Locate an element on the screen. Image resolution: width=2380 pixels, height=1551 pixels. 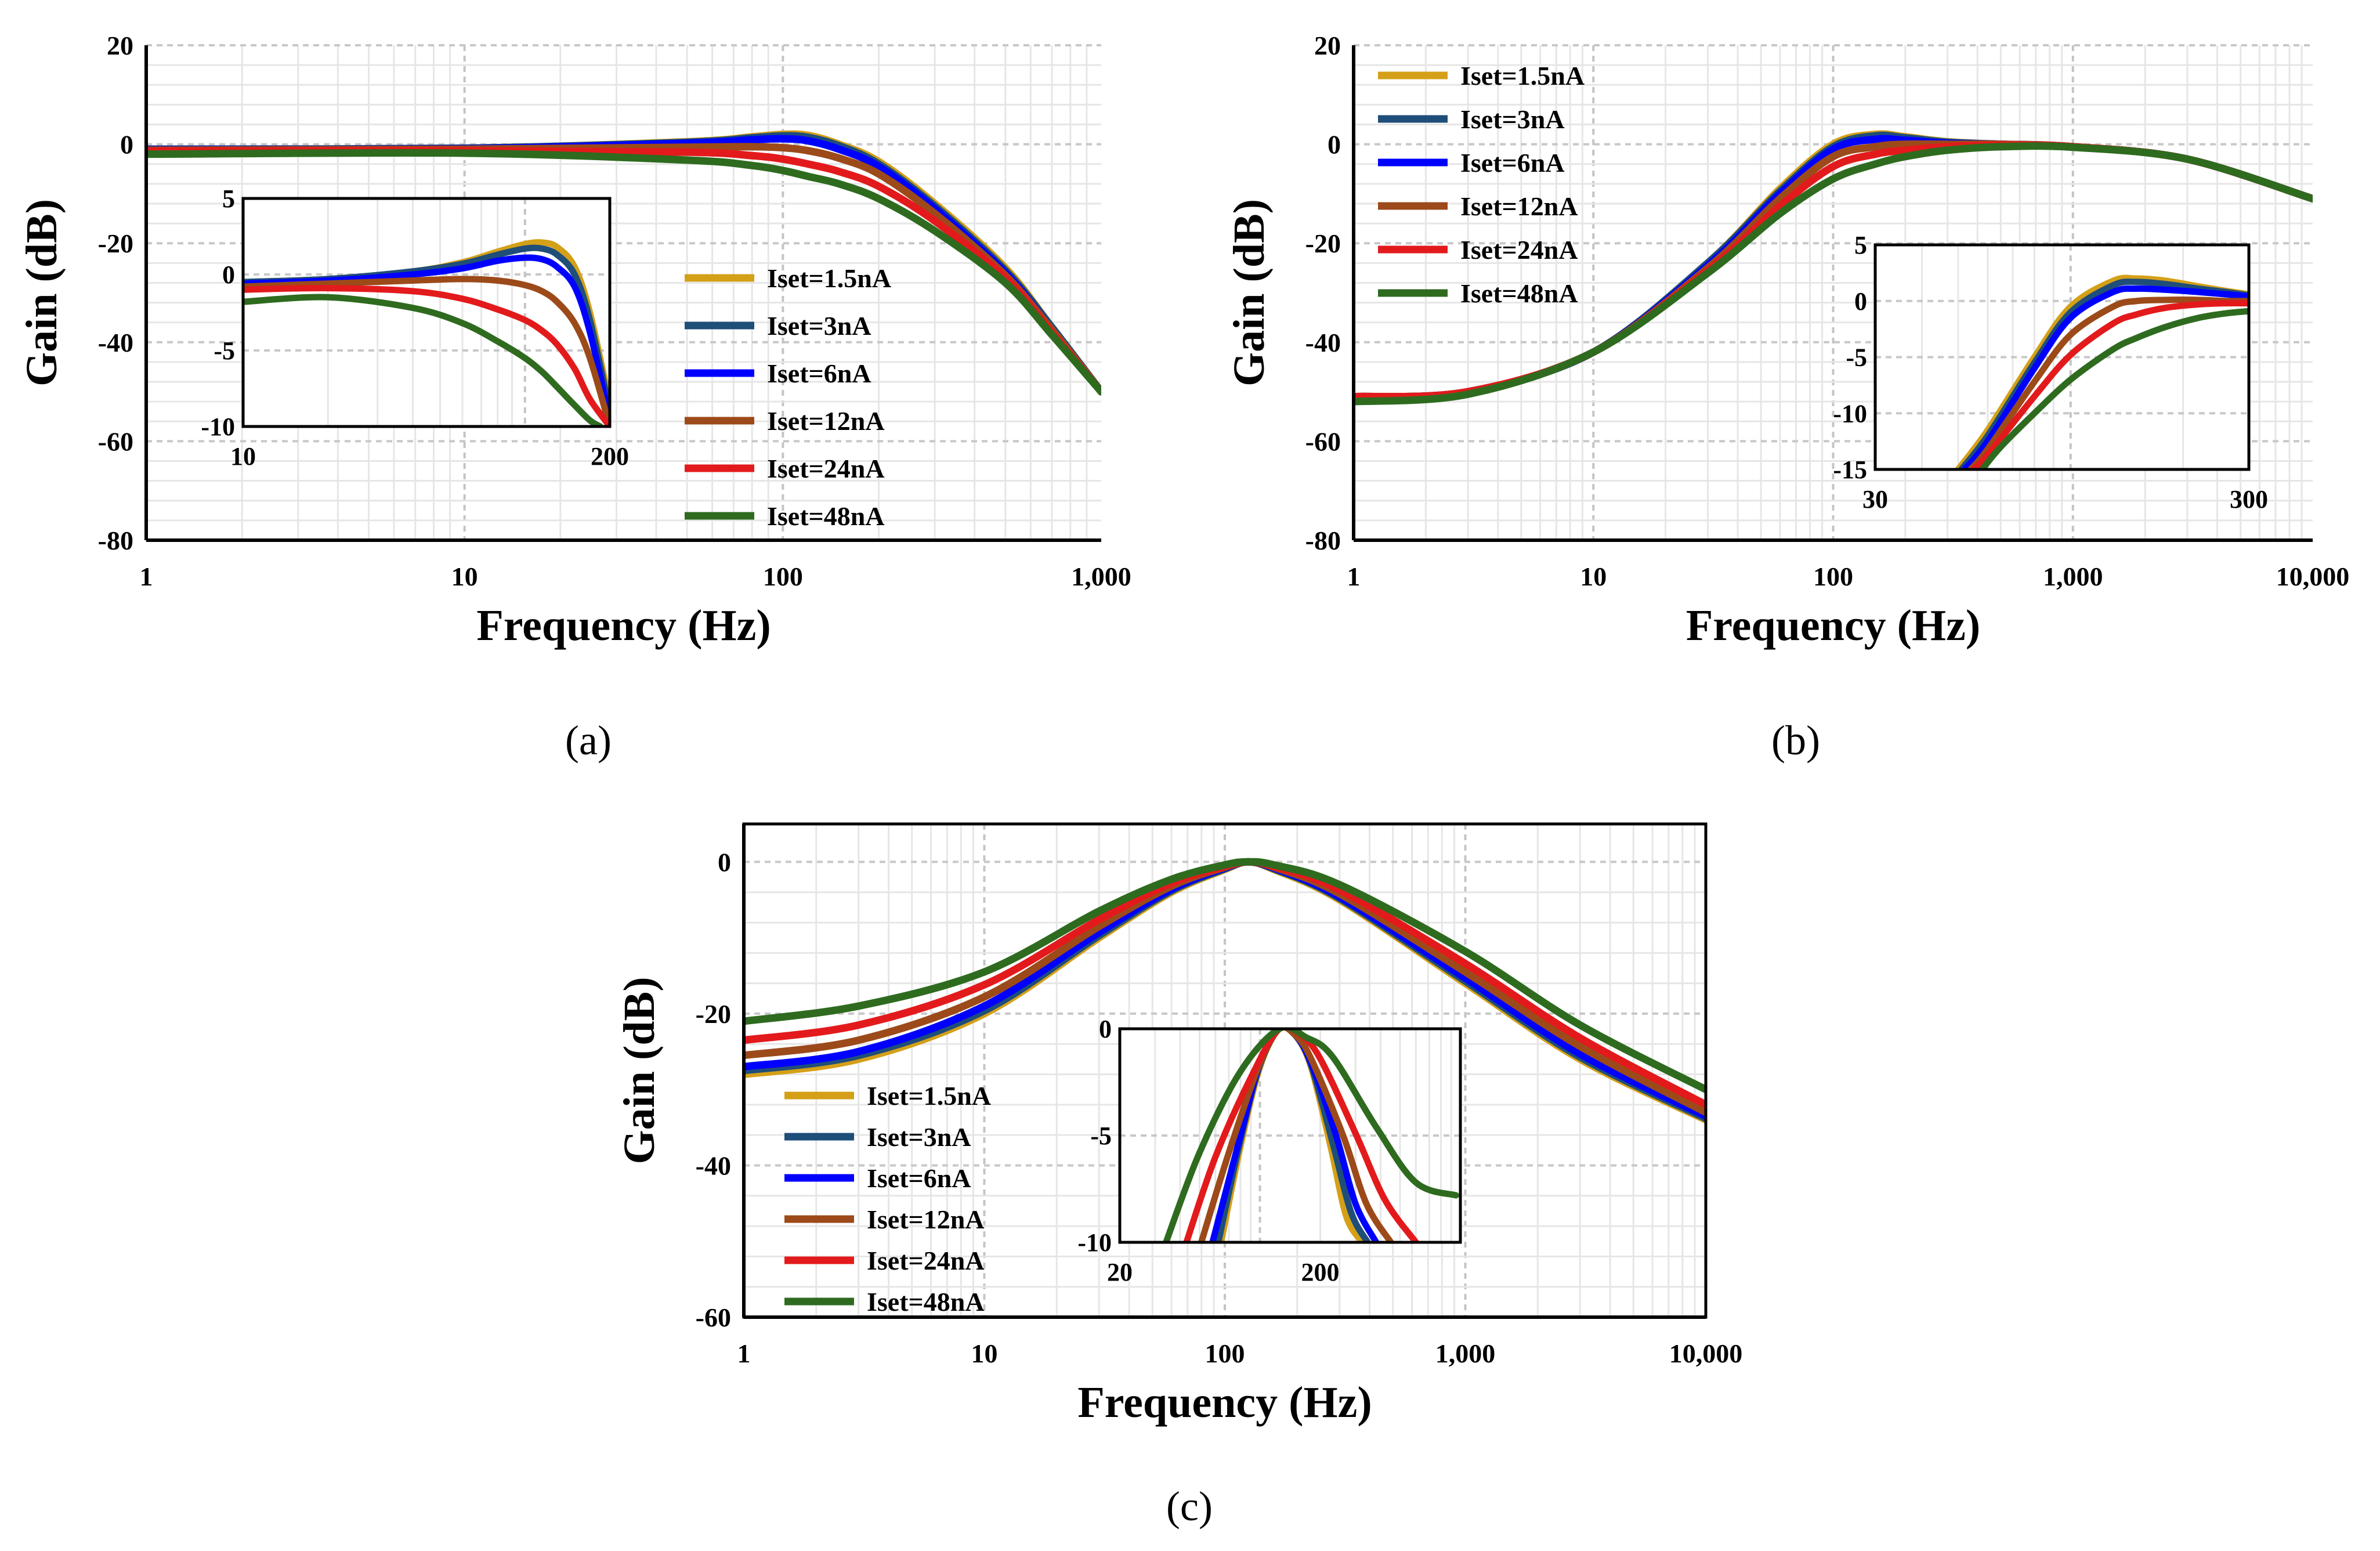
inset-x-tick-label: 300 is located at coordinates (2249, 499).